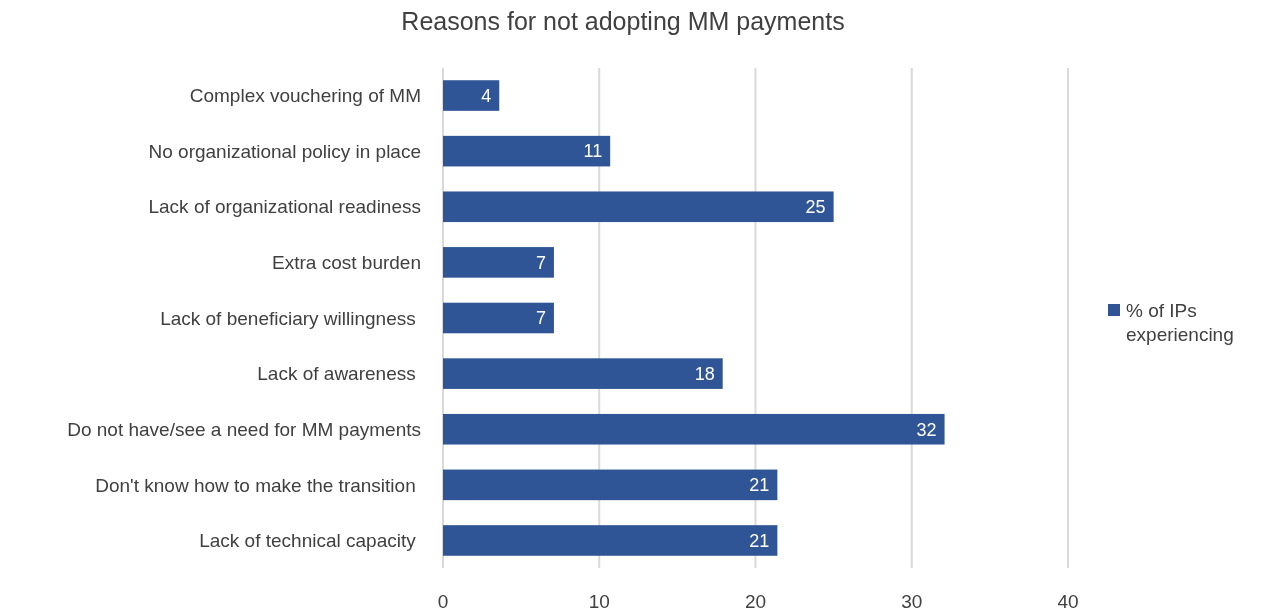 The height and width of the screenshot is (612, 1263). What do you see at coordinates (704, 373) in the screenshot?
I see `data-label: 18` at bounding box center [704, 373].